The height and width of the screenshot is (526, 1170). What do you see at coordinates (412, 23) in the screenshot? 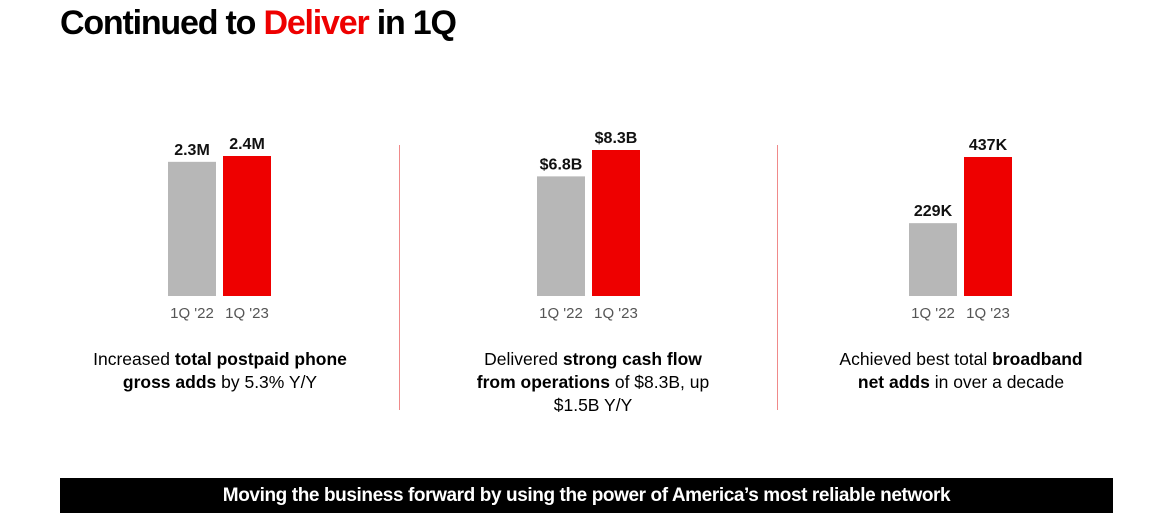
I see `title-suffix: in 1Q` at bounding box center [412, 23].